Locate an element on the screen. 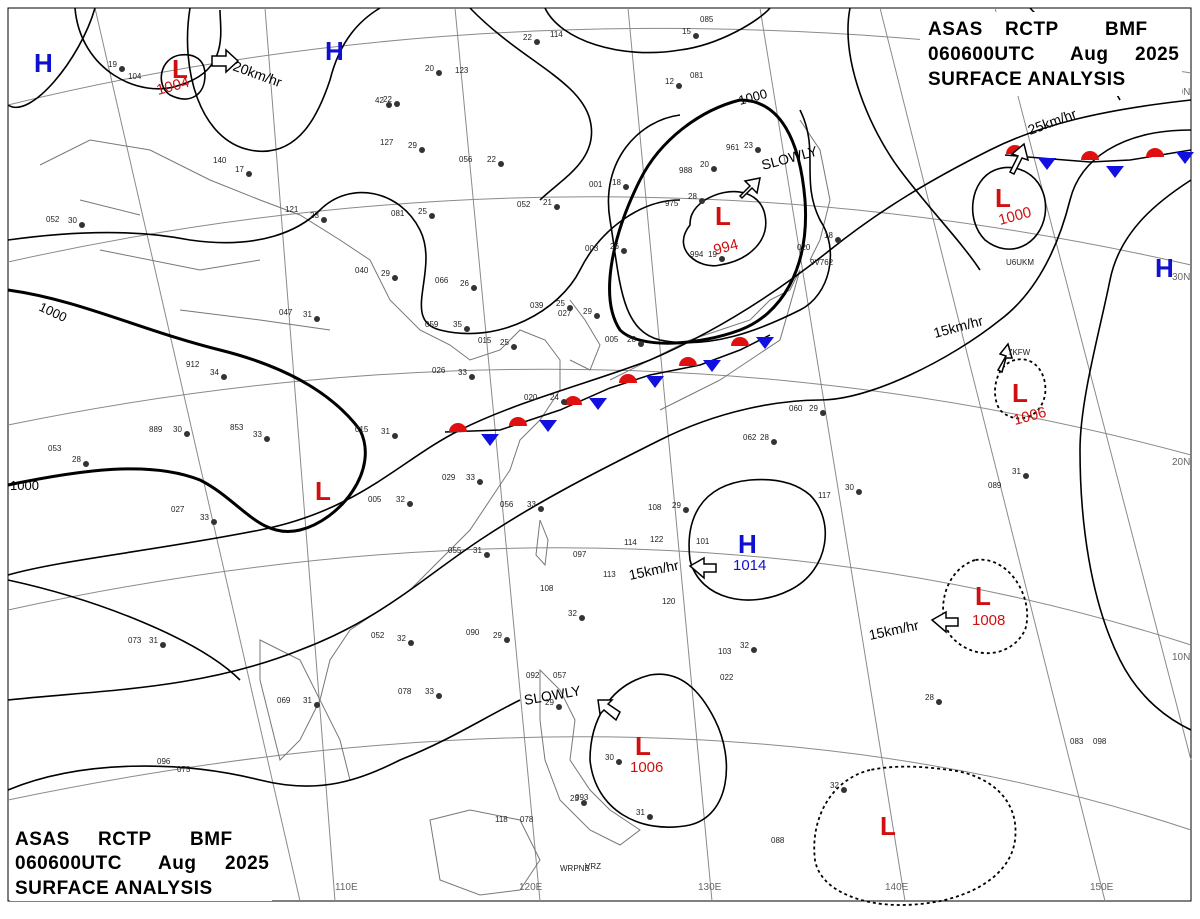 The image size is (1200, 919). meridian-110e is located at coordinates (300, 454).